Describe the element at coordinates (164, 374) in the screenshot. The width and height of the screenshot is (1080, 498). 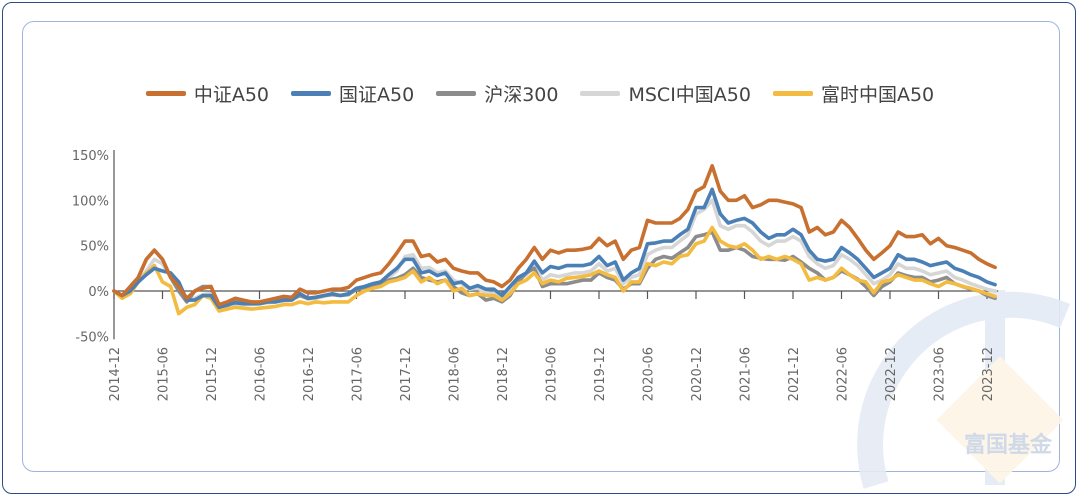
I see `x-tick-label: 2015-06` at that location.